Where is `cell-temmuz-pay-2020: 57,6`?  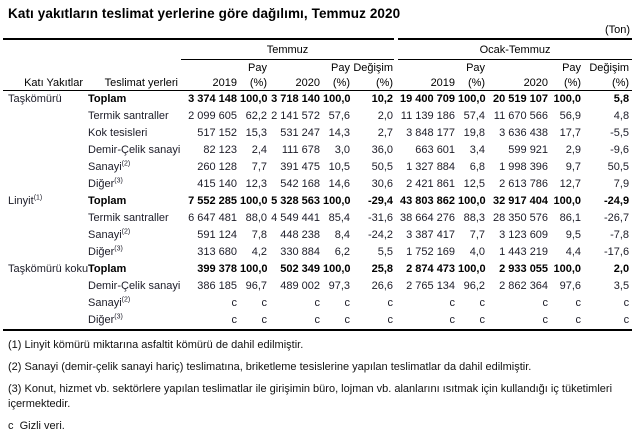 cell-temmuz-pay-2020: 57,6 is located at coordinates (339, 116).